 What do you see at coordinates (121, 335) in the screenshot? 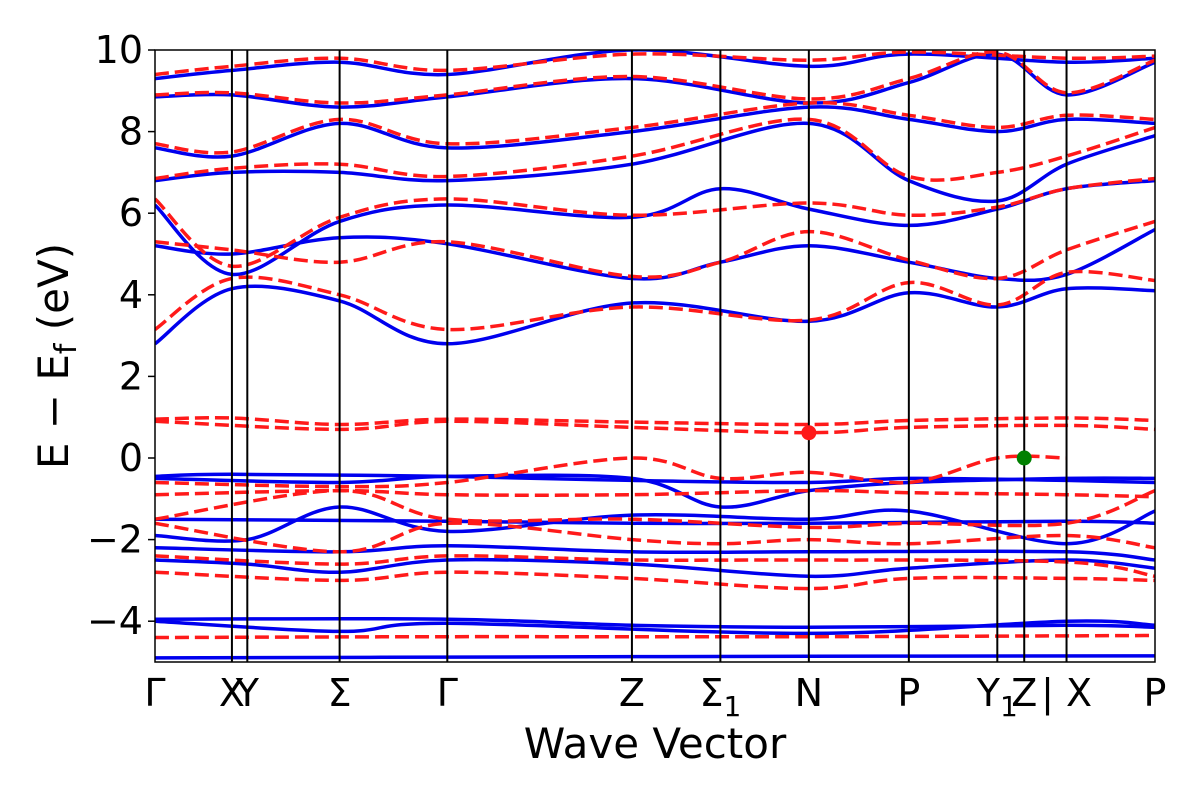
I see `y-ticks: −4 −2 0 2 4 6 8 10` at bounding box center [121, 335].